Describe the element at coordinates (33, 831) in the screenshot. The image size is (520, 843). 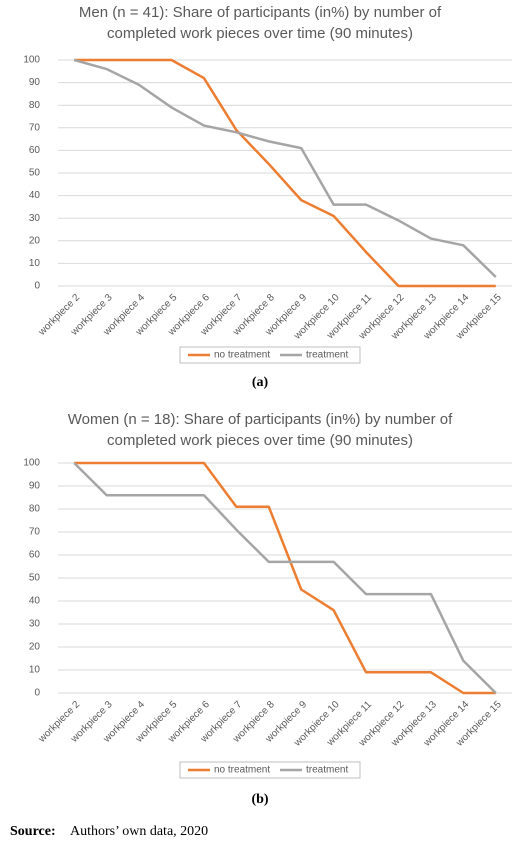
I see `source-label: Source:` at that location.